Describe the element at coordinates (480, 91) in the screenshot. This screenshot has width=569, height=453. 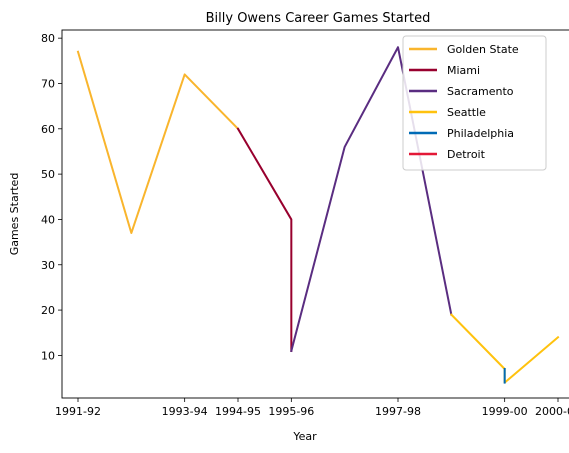
I see `legend-label-2: Sacramento` at that location.